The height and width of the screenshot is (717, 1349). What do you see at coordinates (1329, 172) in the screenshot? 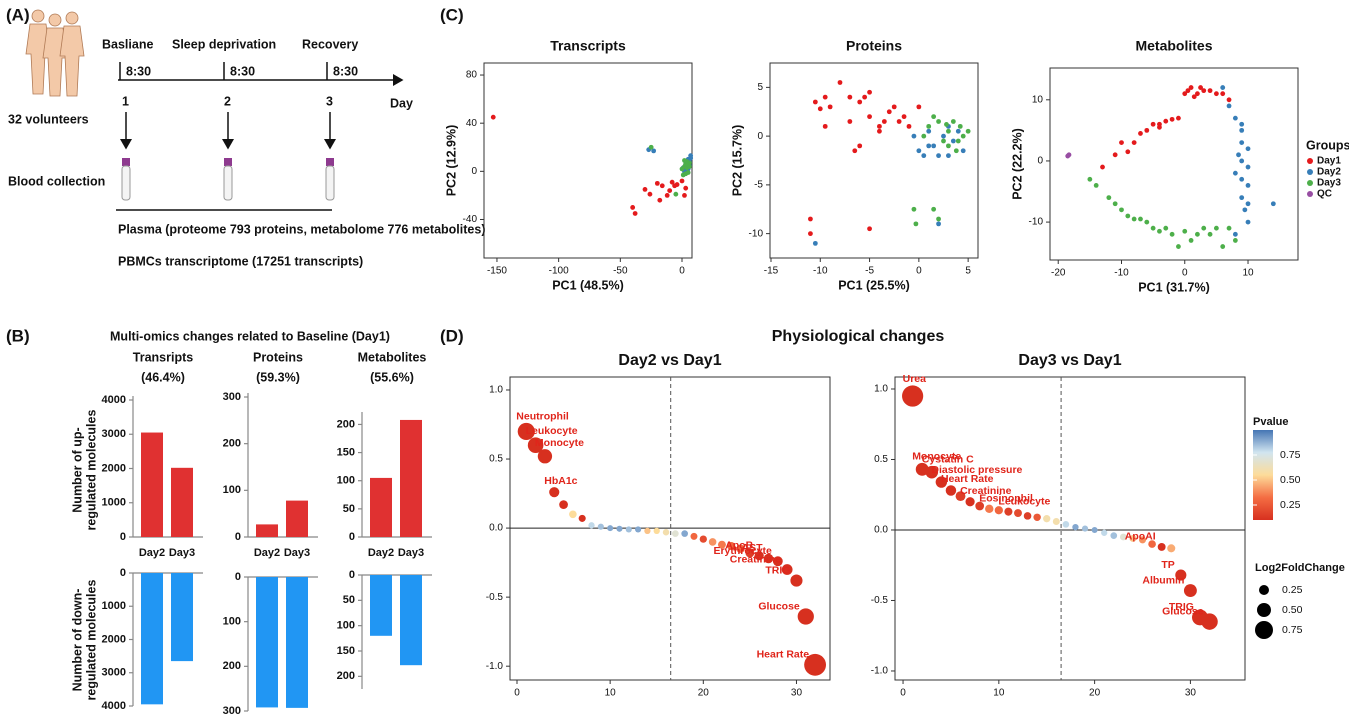
I see `legend-label: Day2` at bounding box center [1329, 172].